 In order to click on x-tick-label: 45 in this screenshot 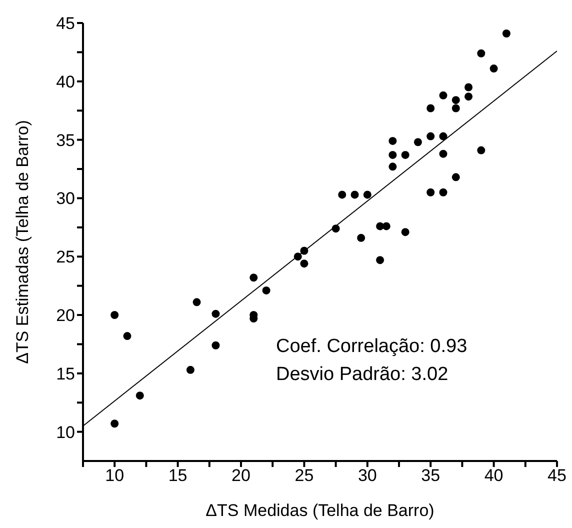, I will do `click(557, 476)`.